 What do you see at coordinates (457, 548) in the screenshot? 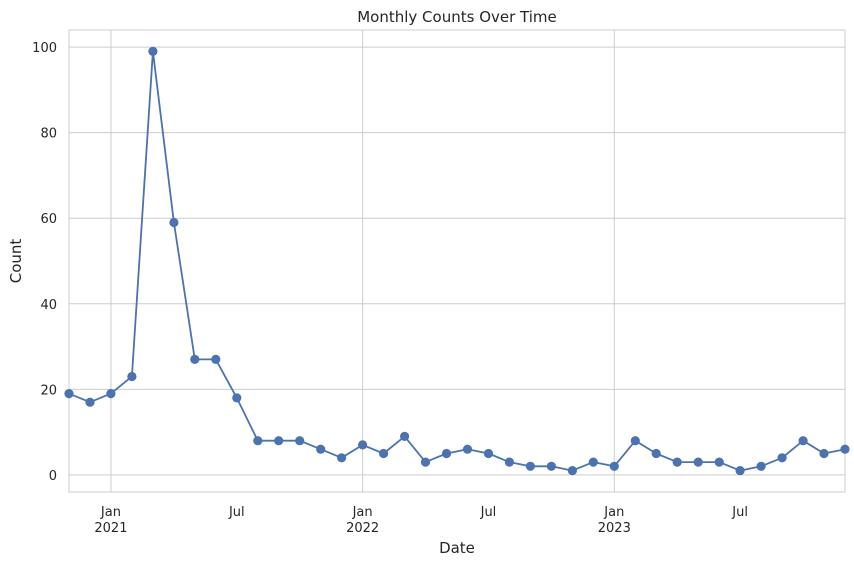
I see `x-axis-label: Date` at bounding box center [457, 548].